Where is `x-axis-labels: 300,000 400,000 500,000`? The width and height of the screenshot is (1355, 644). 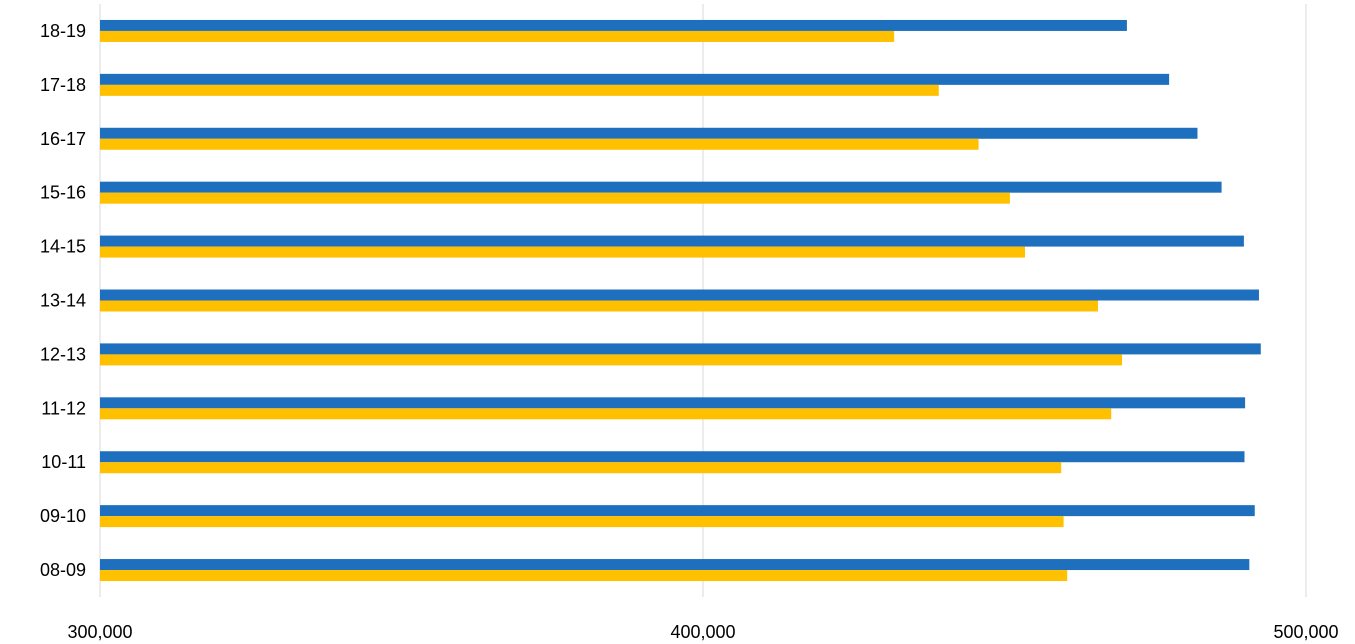
x-axis-labels: 300,000 400,000 500,000 is located at coordinates (702, 632).